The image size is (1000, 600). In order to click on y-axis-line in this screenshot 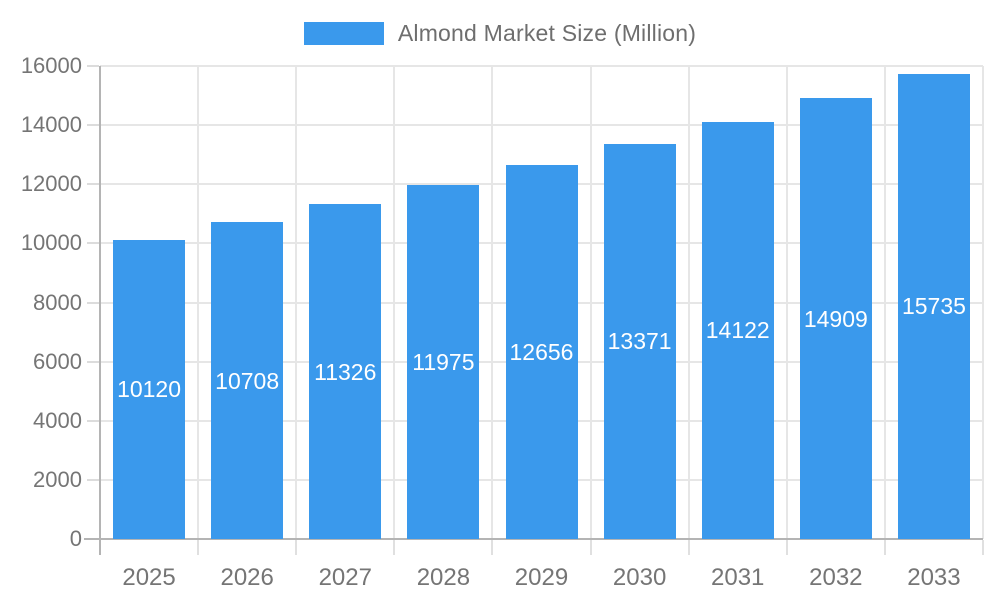, I will do `click(100, 310)`.